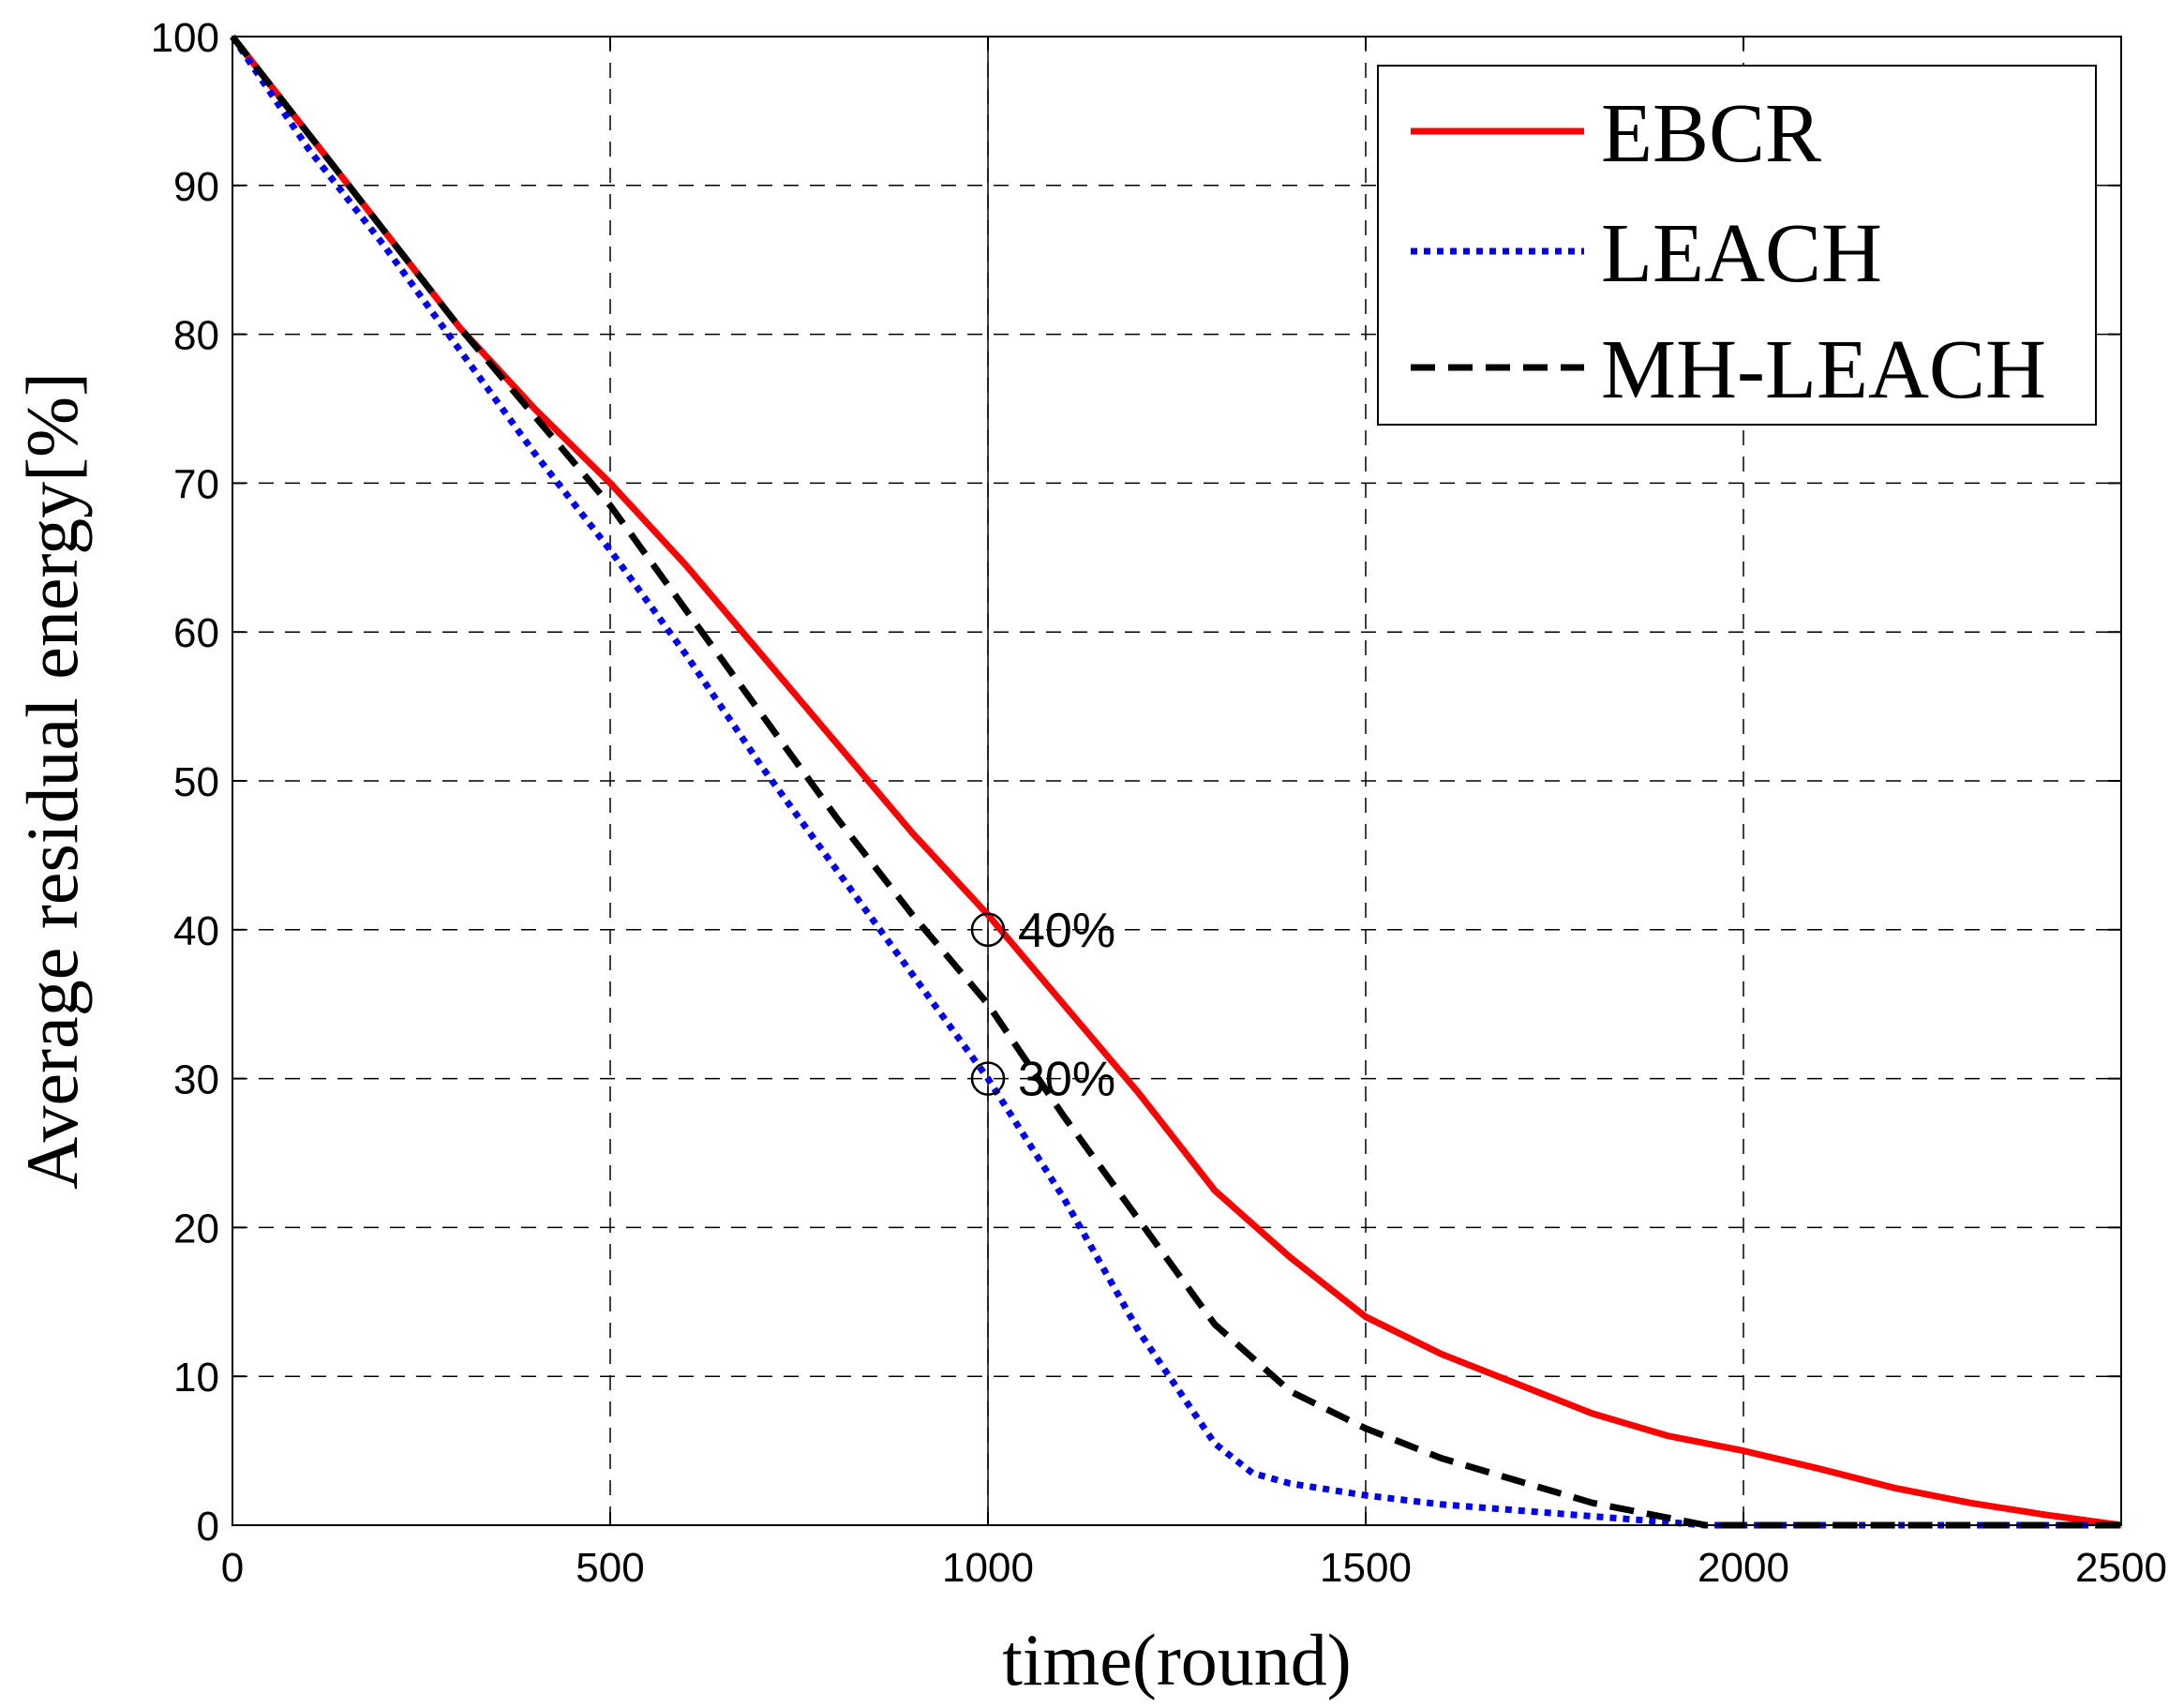  Describe the element at coordinates (1066, 1080) in the screenshot. I see `annotation-label-30: 30%` at that location.